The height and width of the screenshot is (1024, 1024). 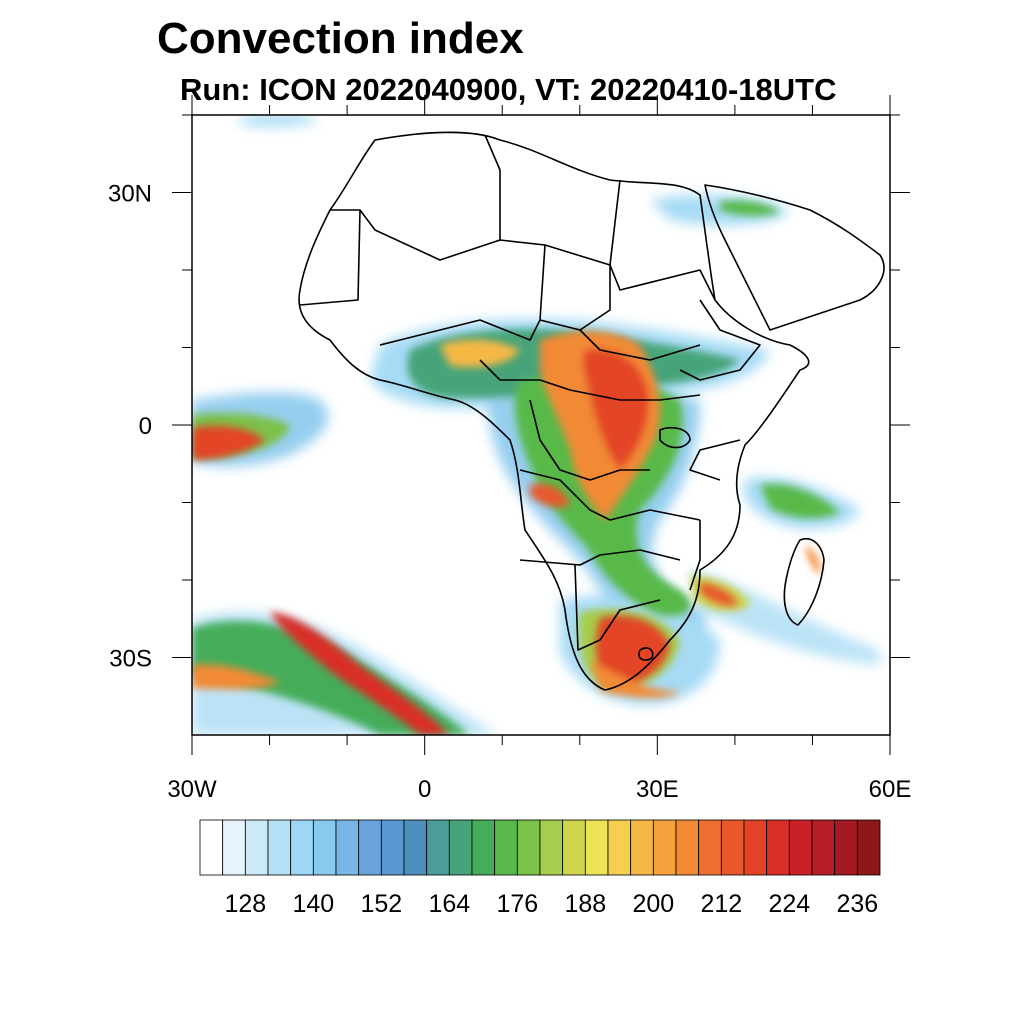 What do you see at coordinates (653, 904) in the screenshot?
I see `colorbar-label: 200` at bounding box center [653, 904].